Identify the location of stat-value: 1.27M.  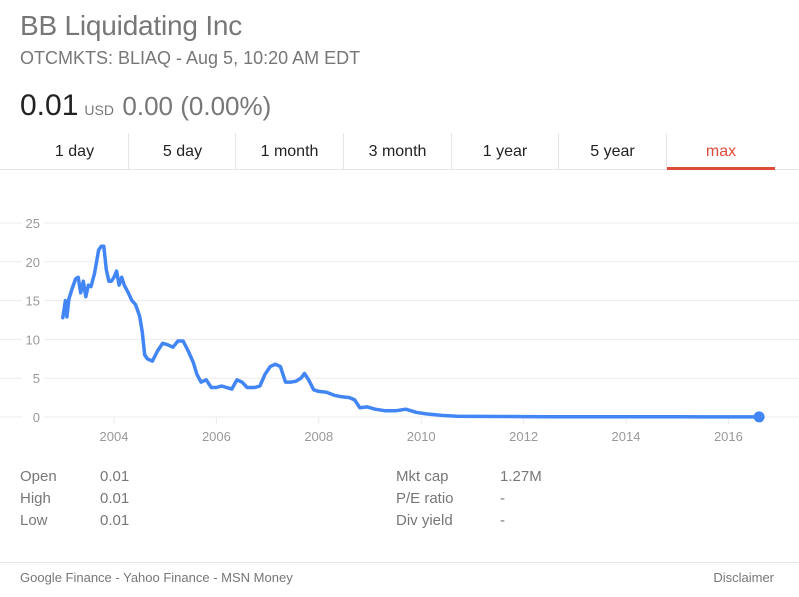
(521, 476).